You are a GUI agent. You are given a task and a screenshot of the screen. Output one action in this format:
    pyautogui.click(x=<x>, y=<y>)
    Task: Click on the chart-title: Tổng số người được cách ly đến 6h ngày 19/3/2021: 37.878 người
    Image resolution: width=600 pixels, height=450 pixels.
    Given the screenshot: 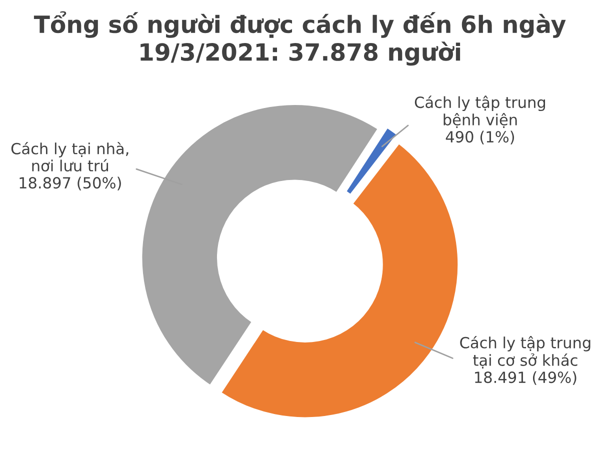 What is the action you would take?
    pyautogui.click(x=300, y=38)
    